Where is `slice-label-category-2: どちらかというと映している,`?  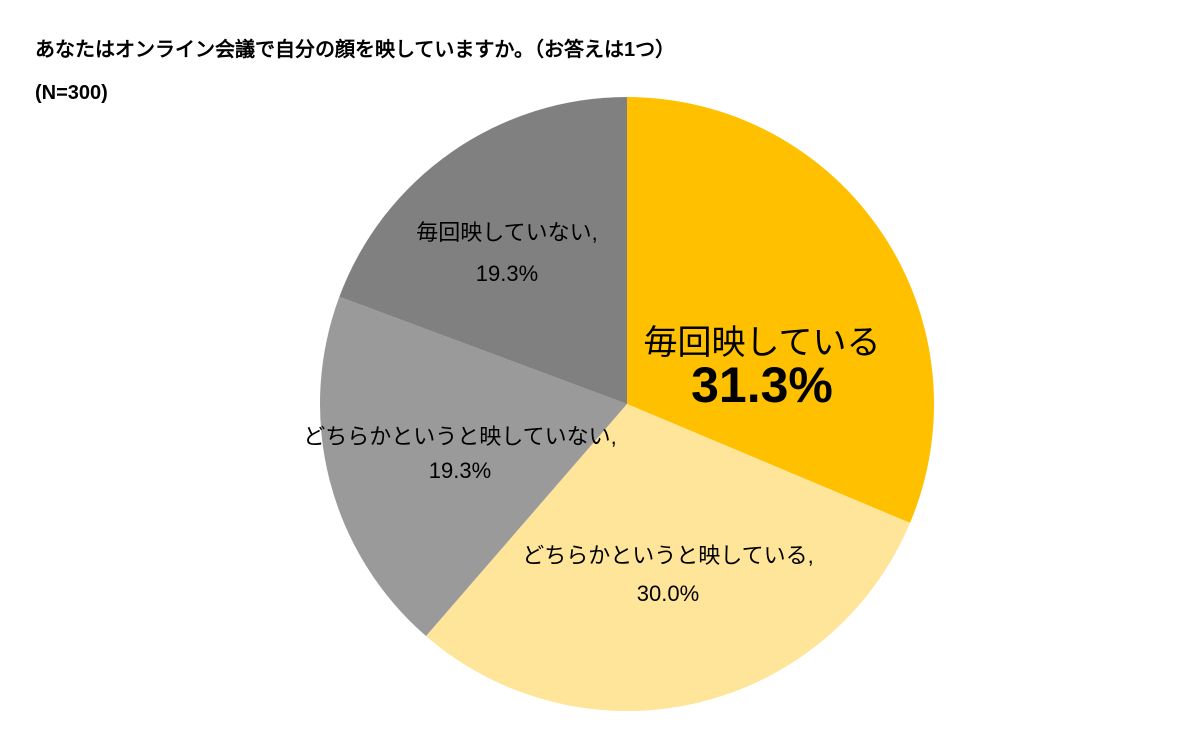 slice-label-category-2: どちらかというと映している, is located at coordinates (667, 555).